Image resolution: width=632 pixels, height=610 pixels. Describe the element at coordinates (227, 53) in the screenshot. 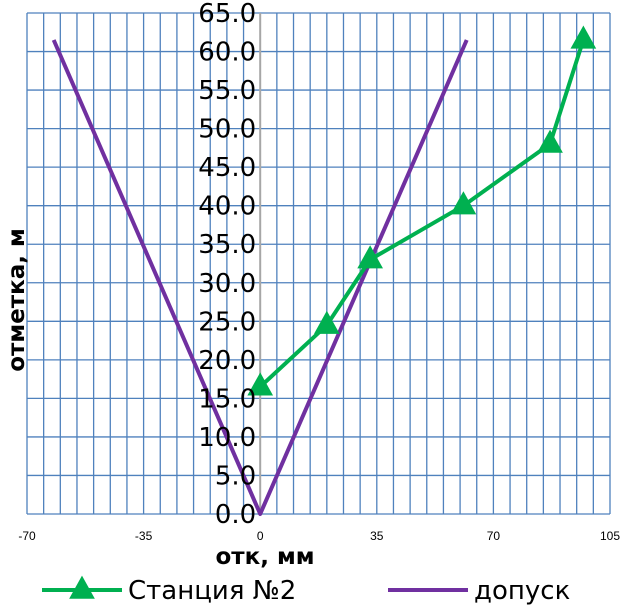

I see `y-tick-label: 60.0` at that location.